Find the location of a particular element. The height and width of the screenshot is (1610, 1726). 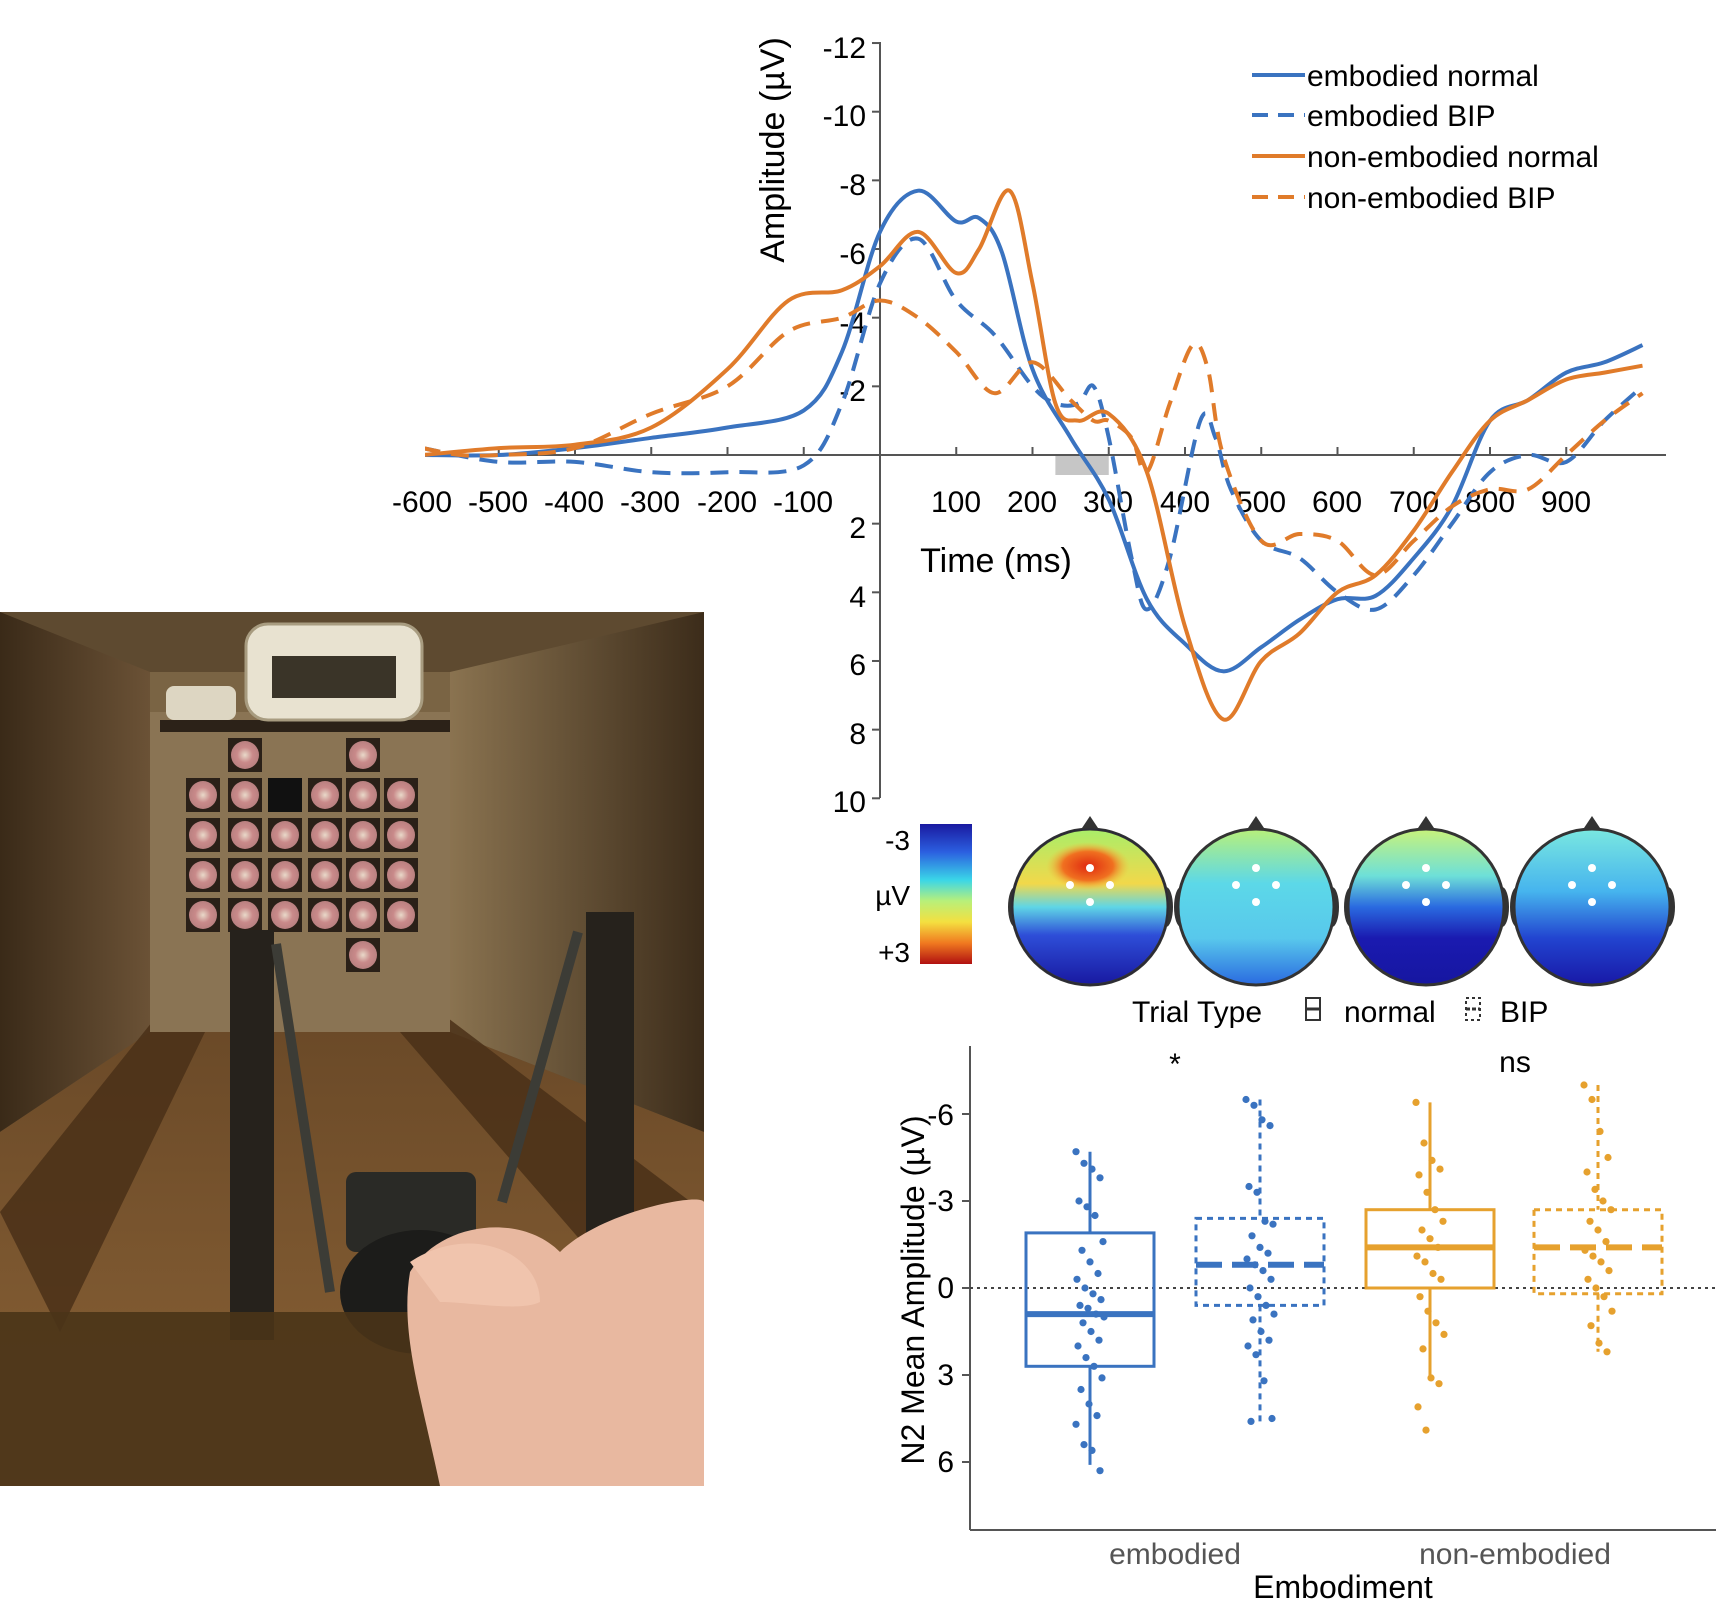

box-ytick-label: 6 is located at coordinates (945, 1462).